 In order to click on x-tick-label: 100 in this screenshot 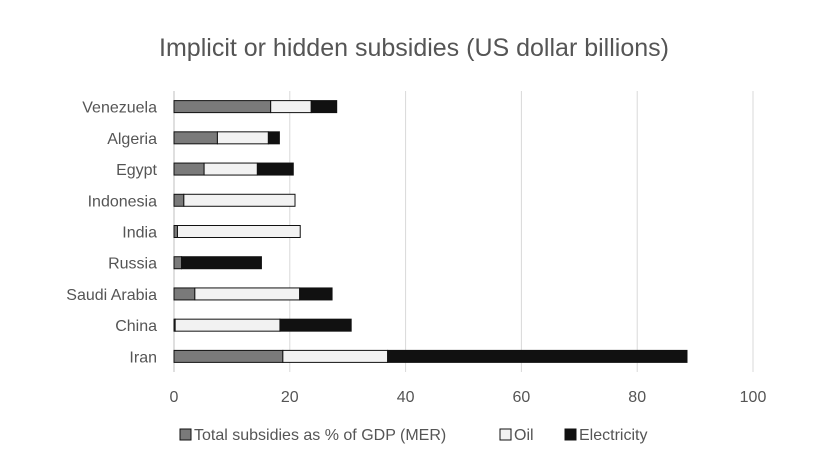, I will do `click(753, 397)`.